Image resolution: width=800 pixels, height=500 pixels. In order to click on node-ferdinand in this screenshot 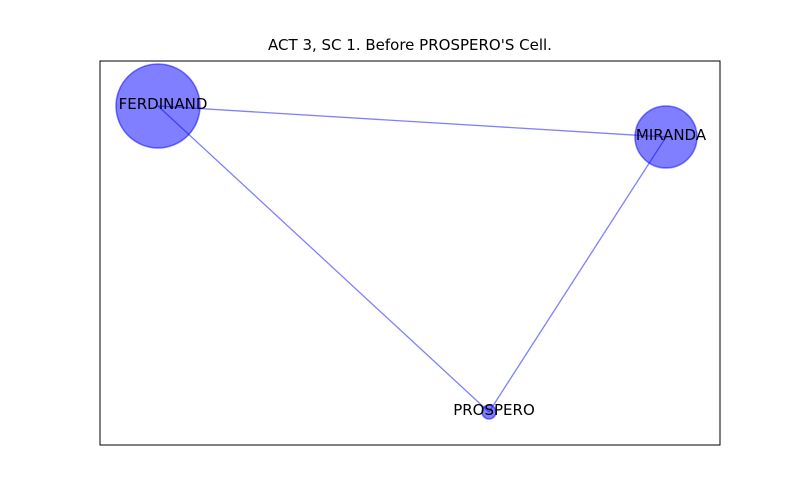, I will do `click(158, 106)`.